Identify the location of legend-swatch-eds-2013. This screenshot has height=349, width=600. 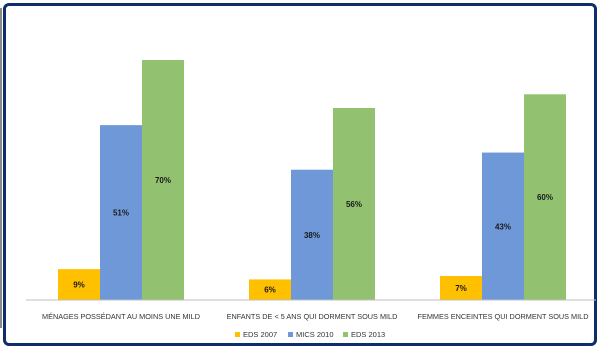
(345, 334).